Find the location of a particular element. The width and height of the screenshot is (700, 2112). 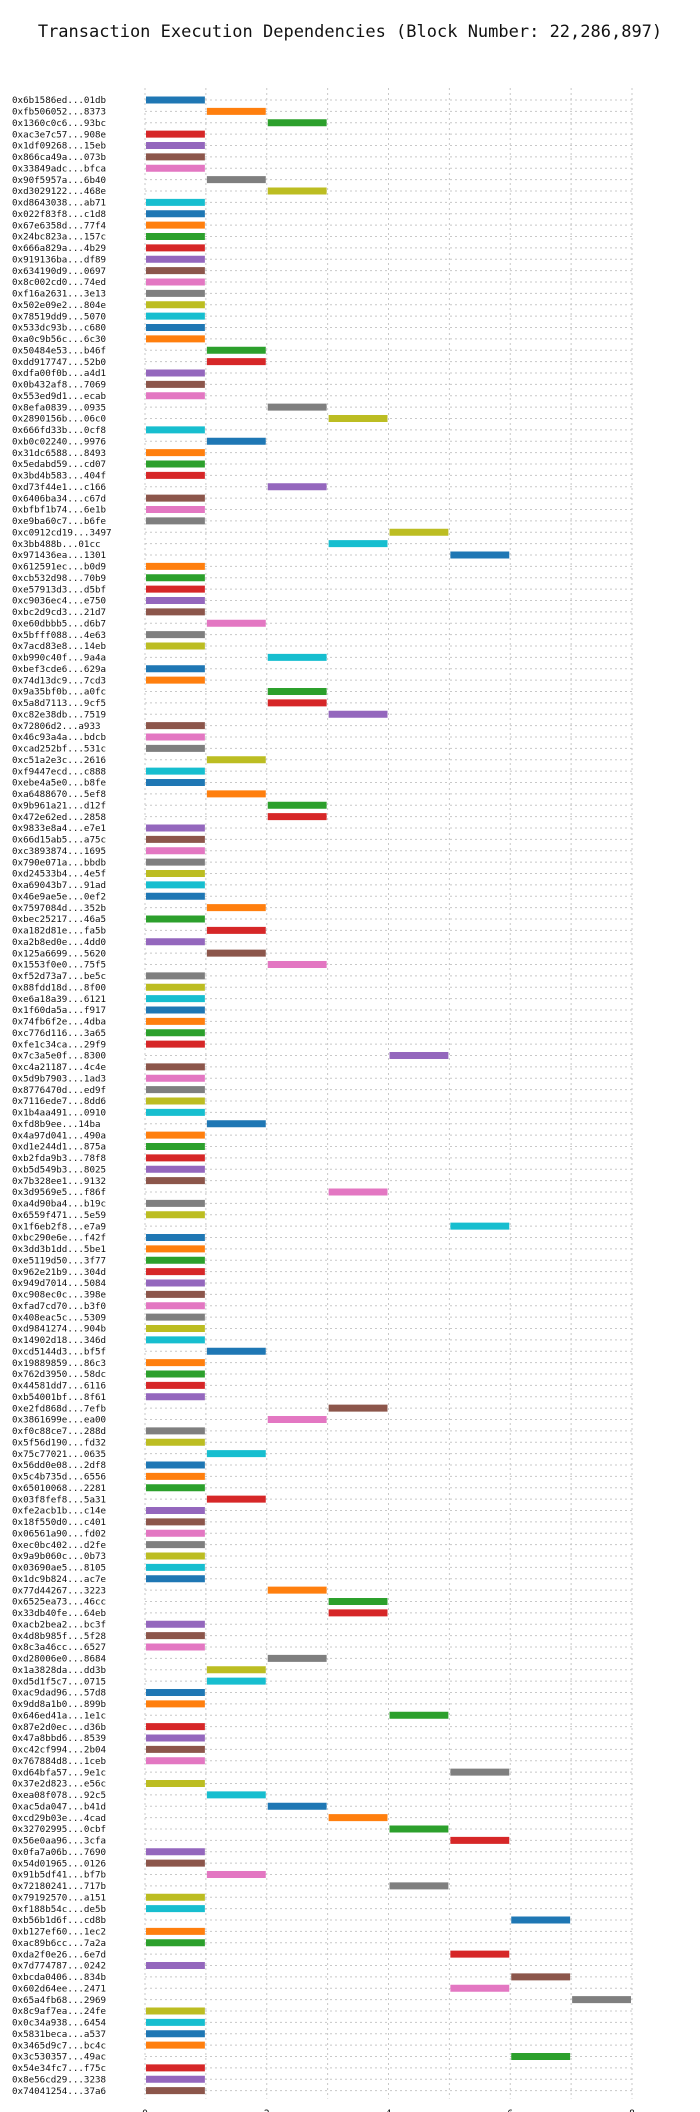

transaction-label: 0xbc290e6e...f42f is located at coordinates (59, 1238).